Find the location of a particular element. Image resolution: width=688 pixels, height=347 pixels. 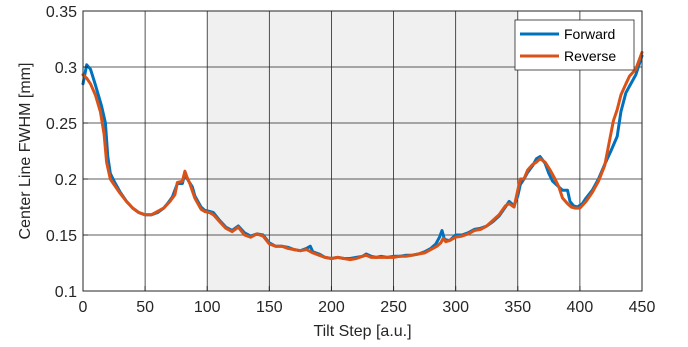

legend-box is located at coordinates (574, 45).